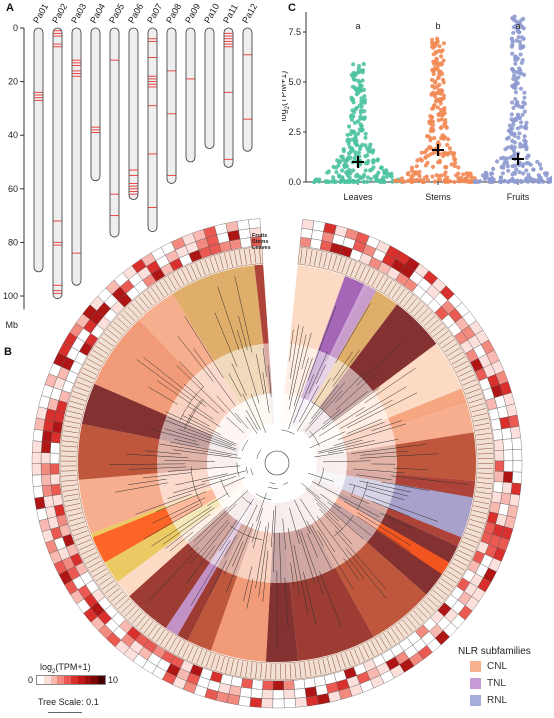 This screenshot has height=718, width=554. What do you see at coordinates (488, 666) in the screenshot?
I see `subfamily-cnl: CNL` at bounding box center [488, 666].